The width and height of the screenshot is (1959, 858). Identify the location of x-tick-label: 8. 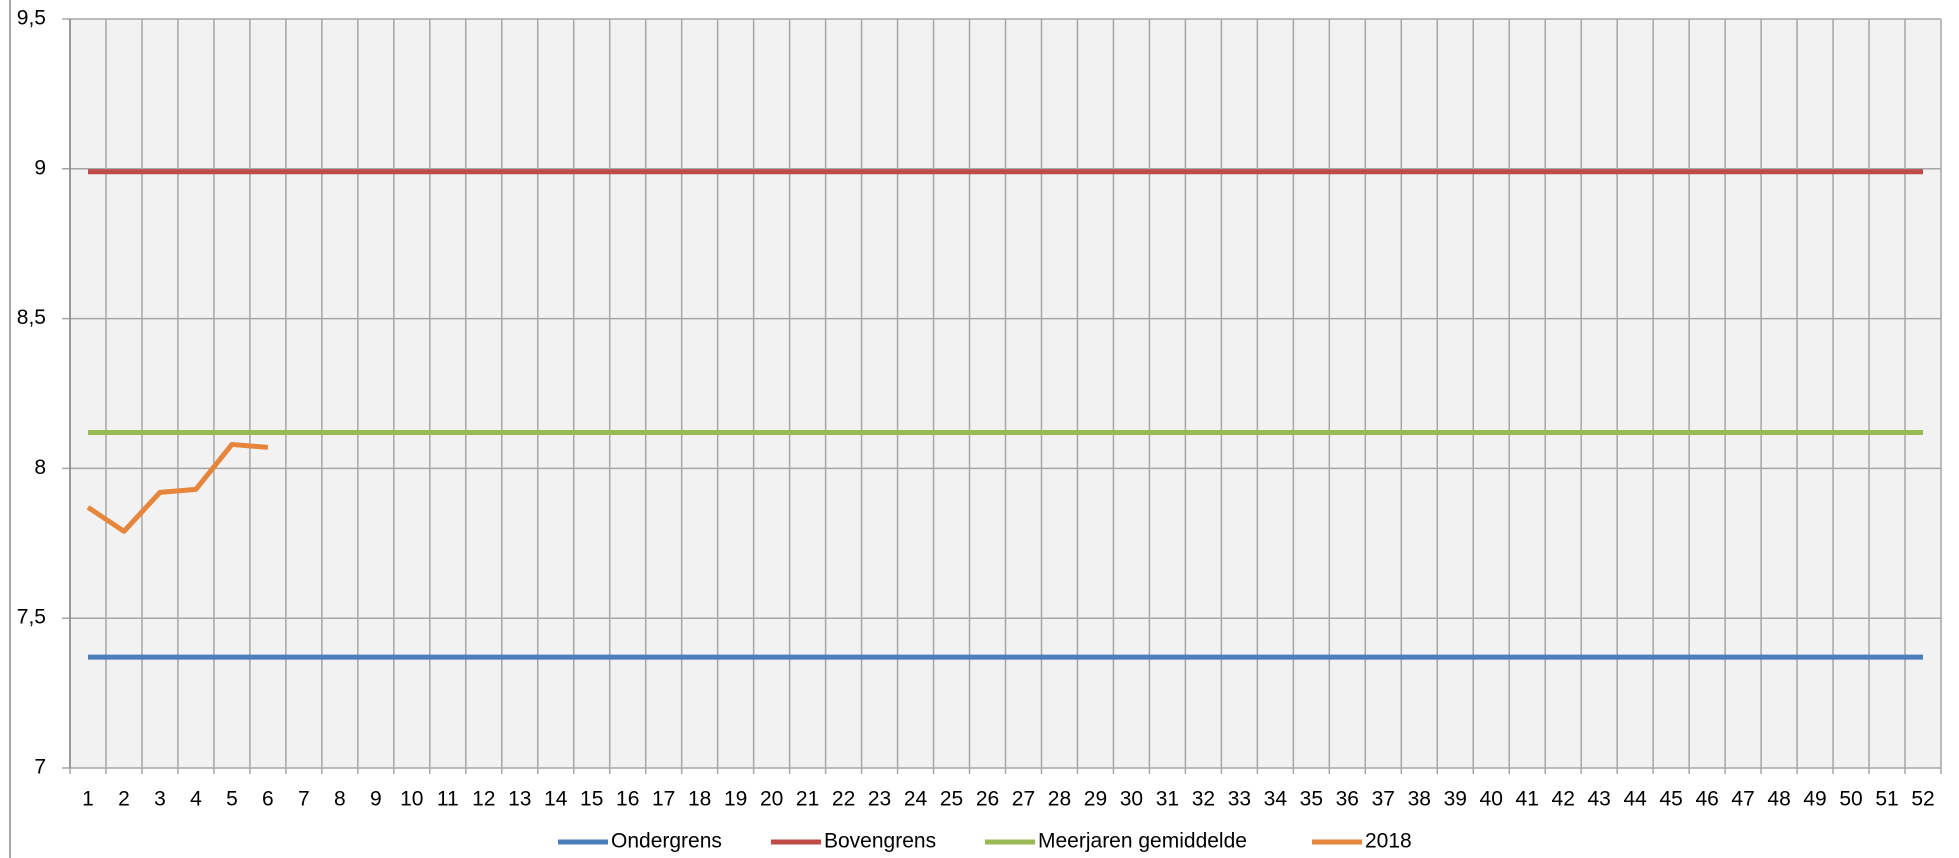
(340, 799).